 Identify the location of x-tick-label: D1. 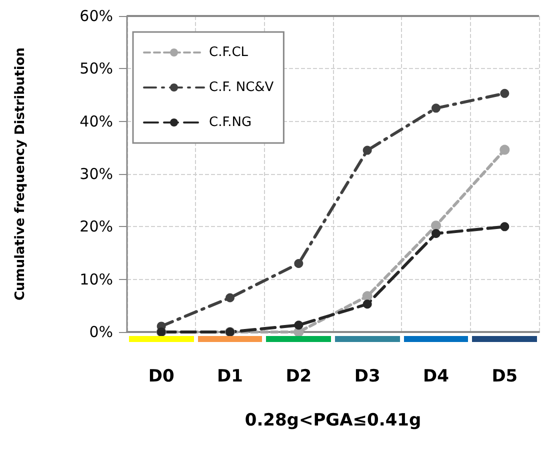
(230, 376).